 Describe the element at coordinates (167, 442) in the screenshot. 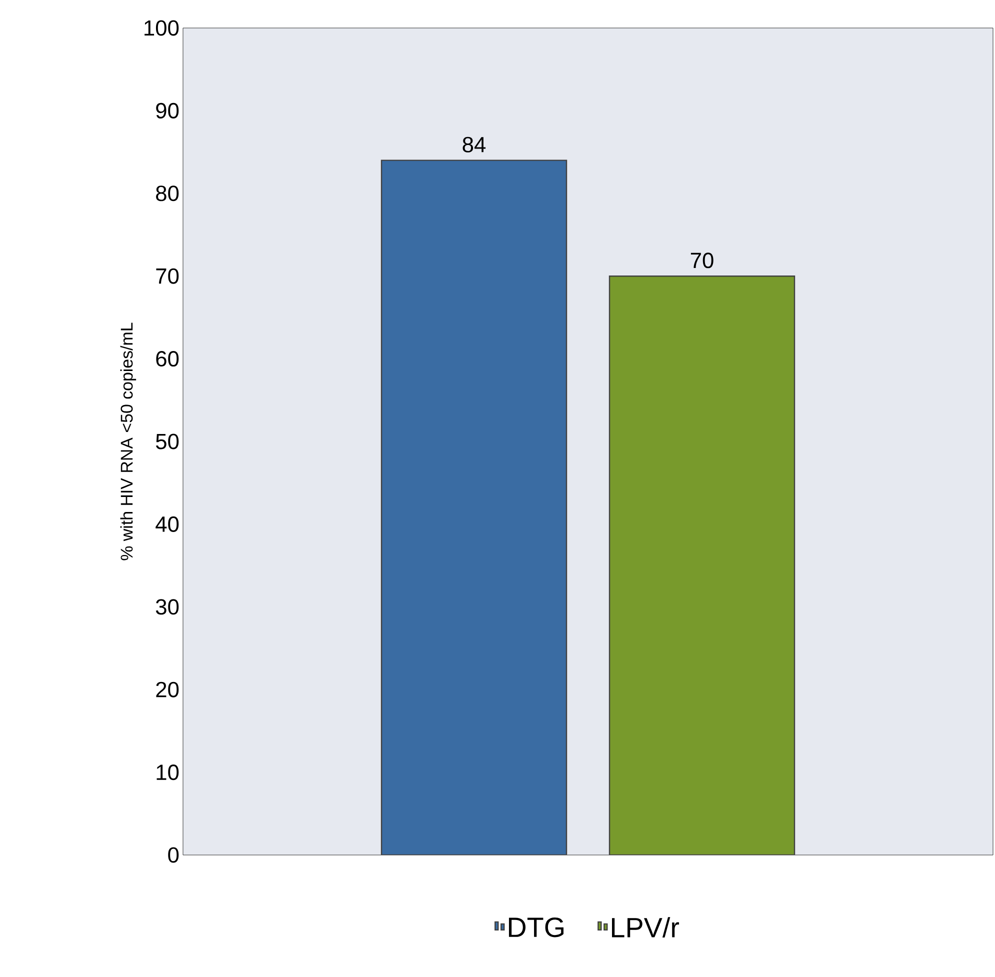

I see `y-tick-label: 50` at that location.